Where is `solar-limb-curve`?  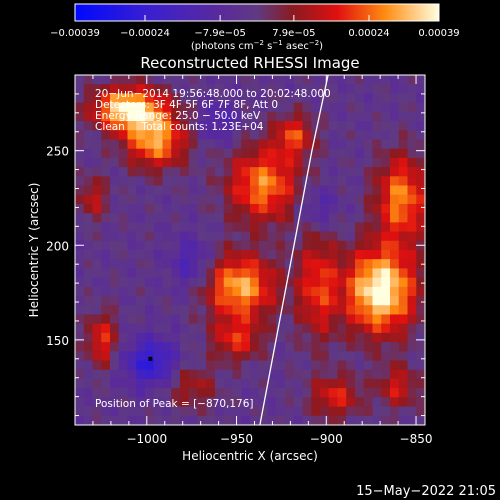
solar-limb-curve is located at coordinates (294, 250).